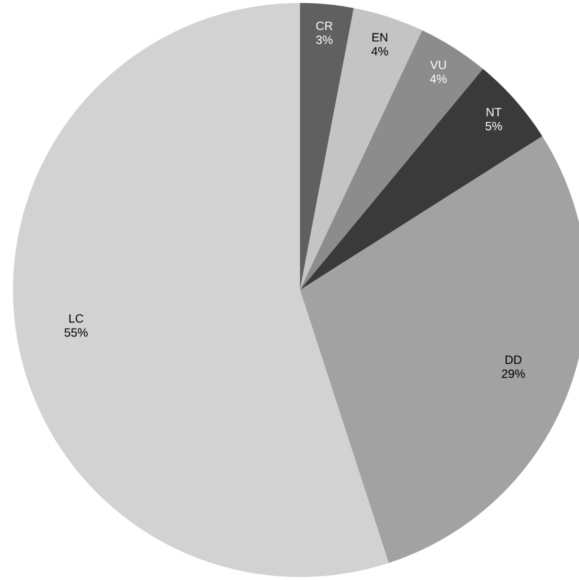  What do you see at coordinates (438, 65) in the screenshot?
I see `slice-label: VU` at bounding box center [438, 65].